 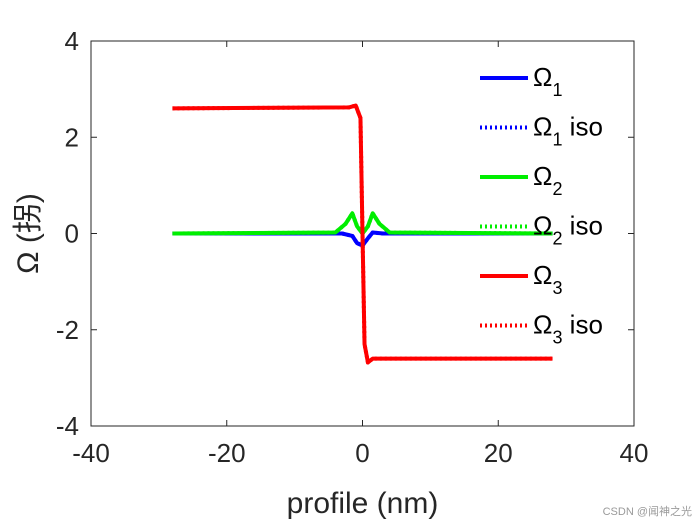 I want to click on watermark-text: CSDN @闻神之光, so click(x=647, y=512).